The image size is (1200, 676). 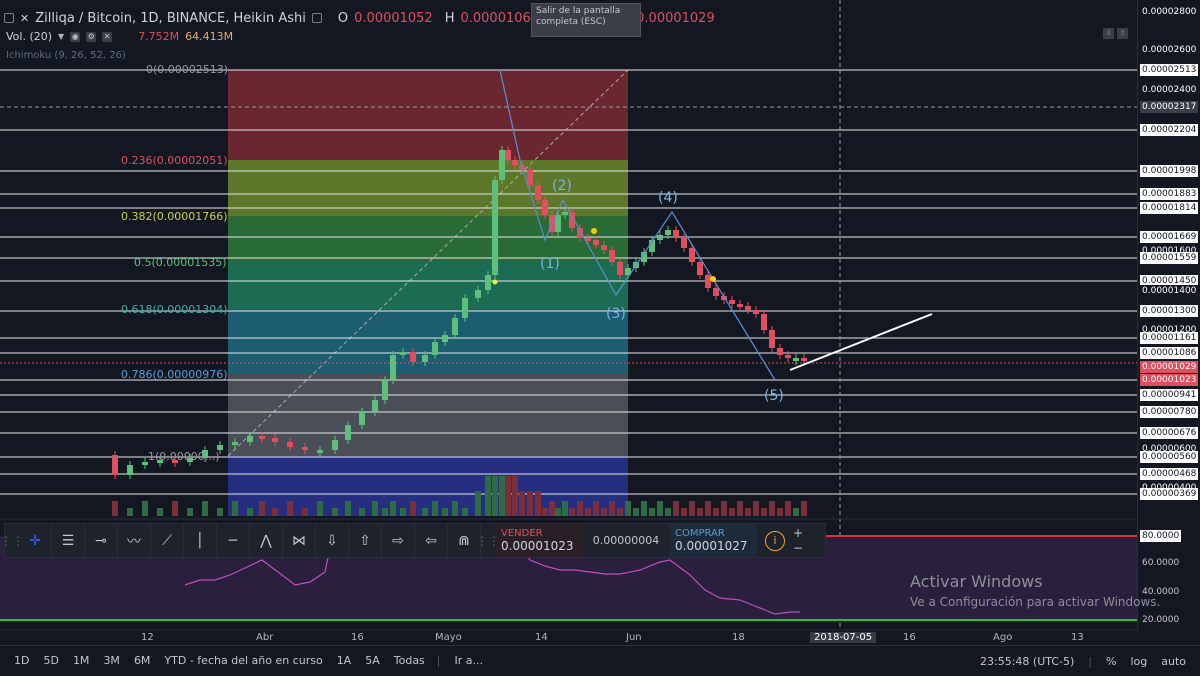 I want to click on range-6m: 6M, so click(x=142, y=660).